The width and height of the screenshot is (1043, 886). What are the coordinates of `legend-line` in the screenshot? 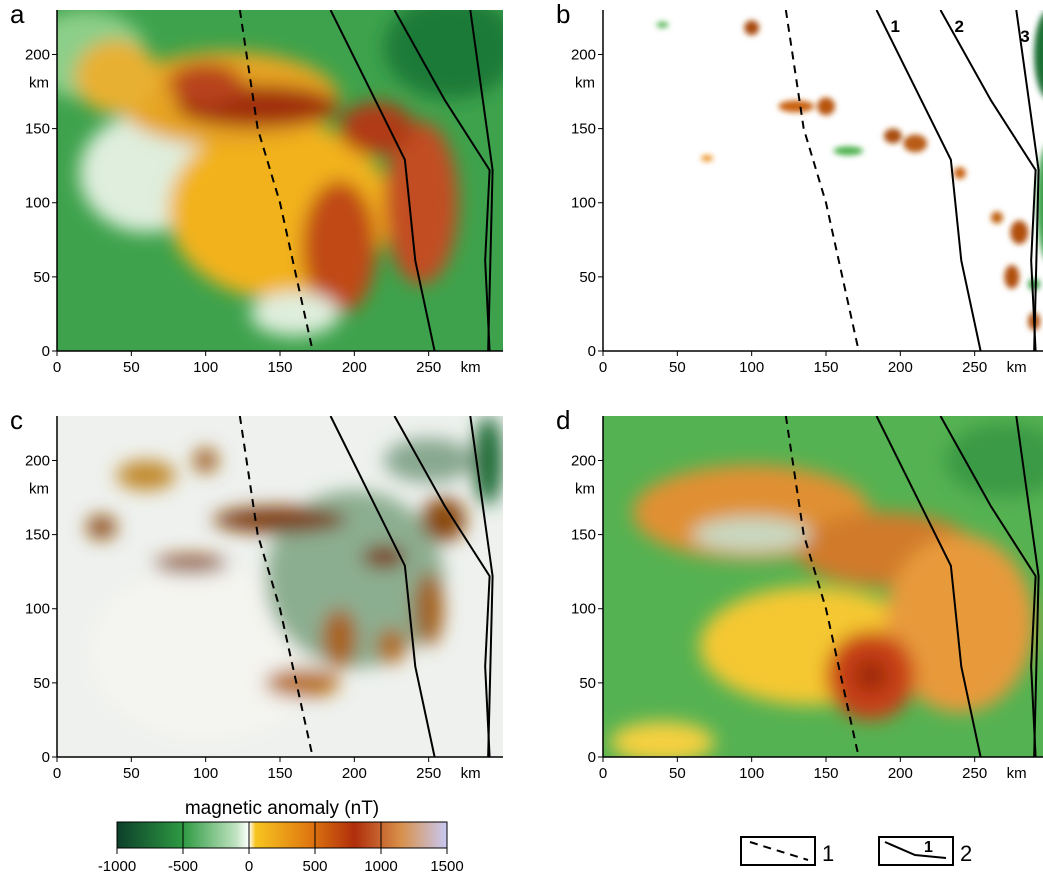 It's located at (915, 850).